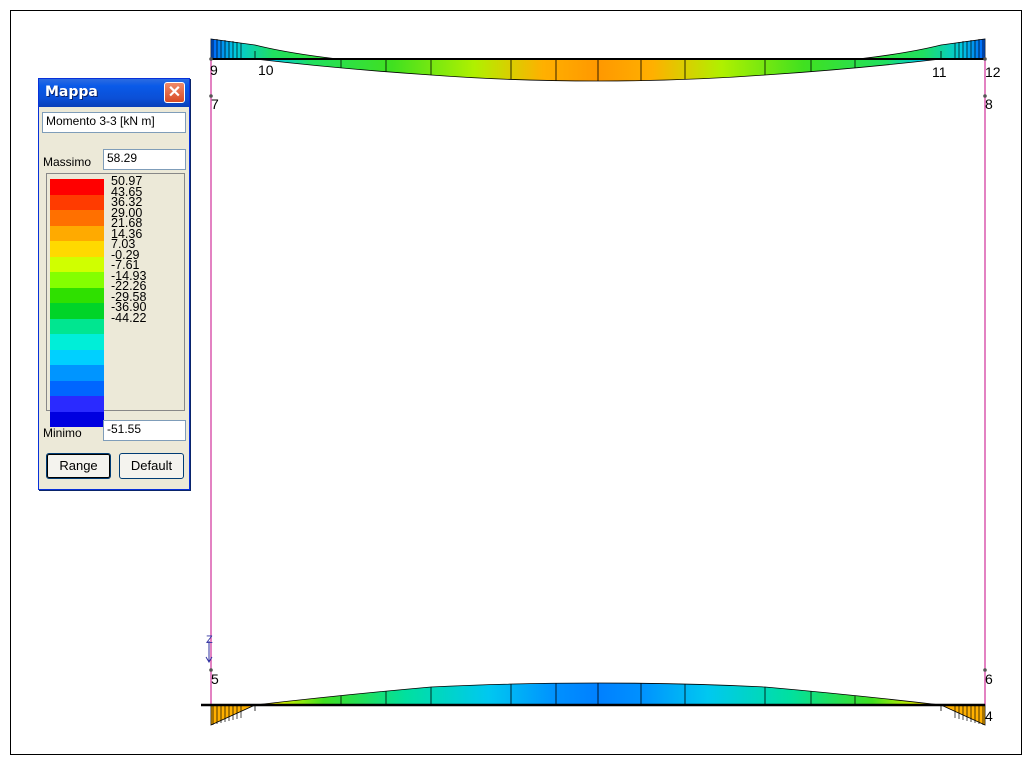  I want to click on legend-tick-label: 7.03, so click(123, 244).